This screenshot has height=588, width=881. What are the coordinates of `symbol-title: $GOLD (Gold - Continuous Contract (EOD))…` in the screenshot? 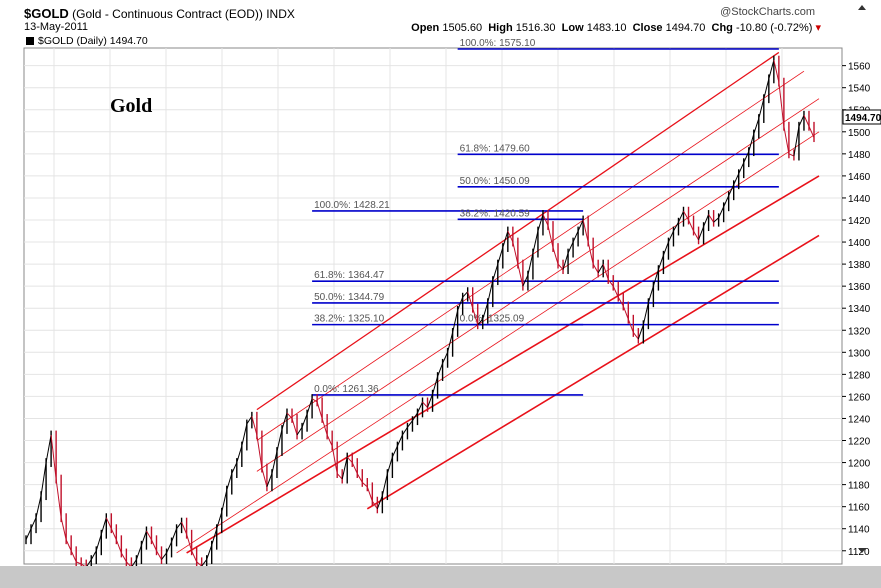 It's located at (159, 13).